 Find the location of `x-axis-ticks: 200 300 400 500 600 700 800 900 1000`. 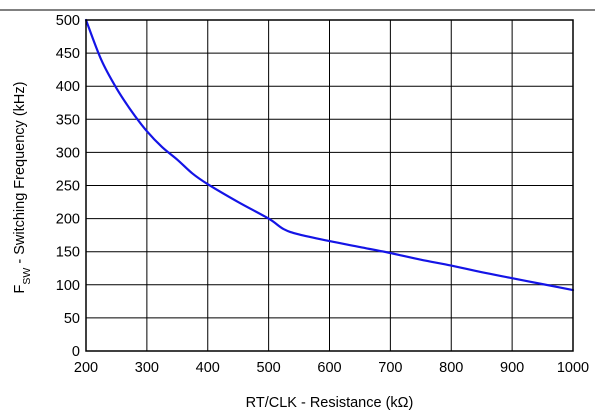

x-axis-ticks: 200 300 400 500 600 700 800 900 1000 is located at coordinates (331, 368).